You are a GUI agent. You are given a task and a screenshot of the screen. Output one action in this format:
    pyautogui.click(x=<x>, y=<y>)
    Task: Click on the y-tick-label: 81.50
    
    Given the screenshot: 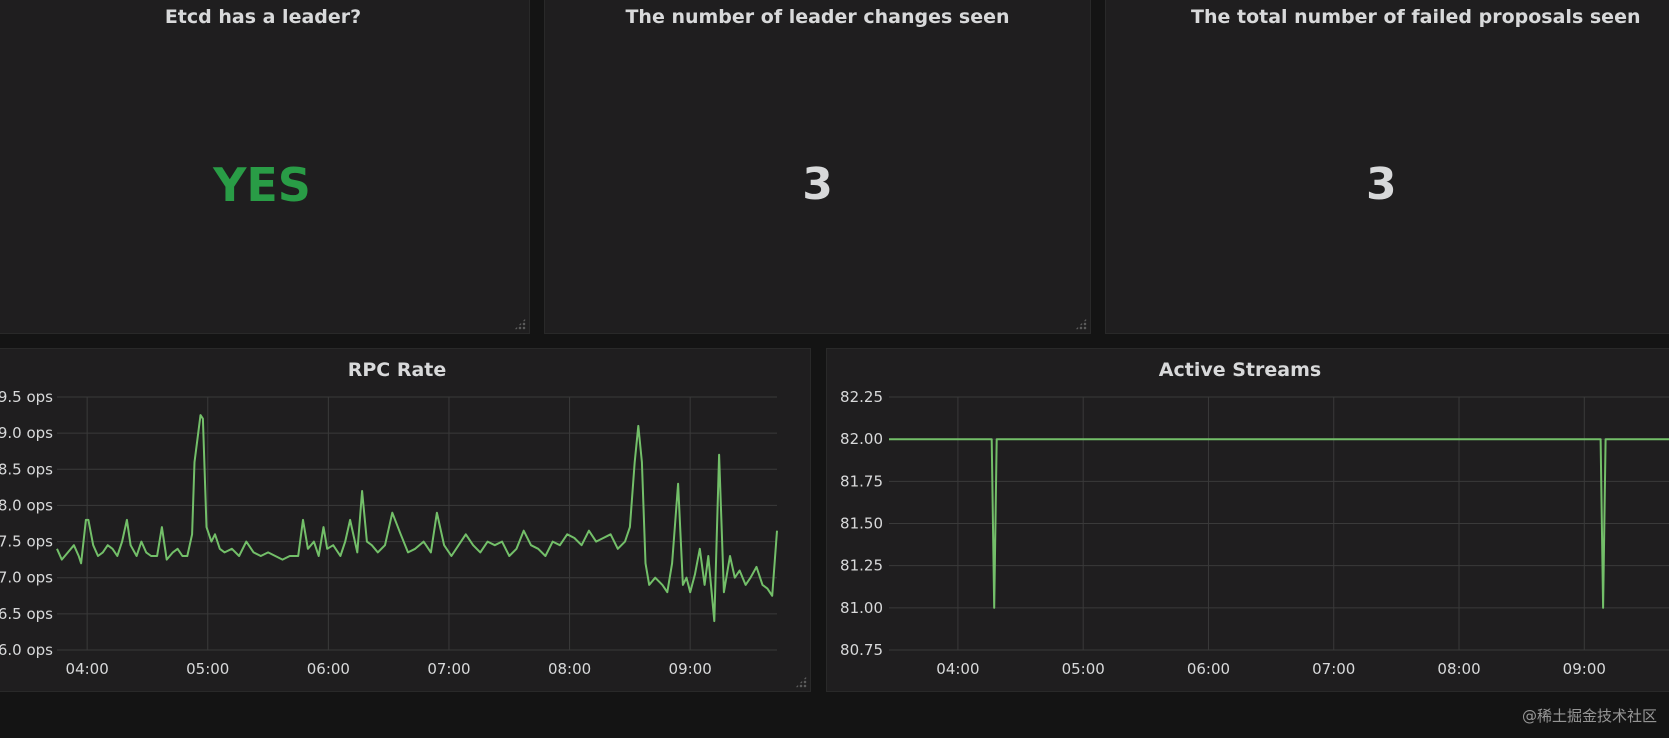 What is the action you would take?
    pyautogui.click(x=861, y=524)
    